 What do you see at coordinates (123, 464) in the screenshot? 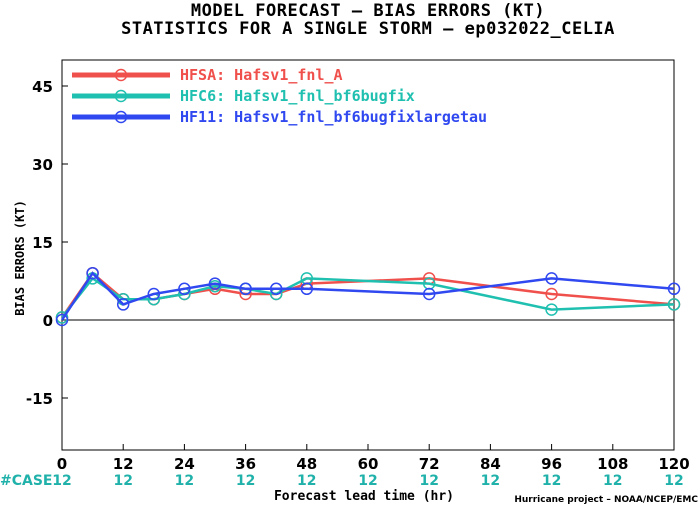
I see `x-tick-label: 12` at bounding box center [123, 464].